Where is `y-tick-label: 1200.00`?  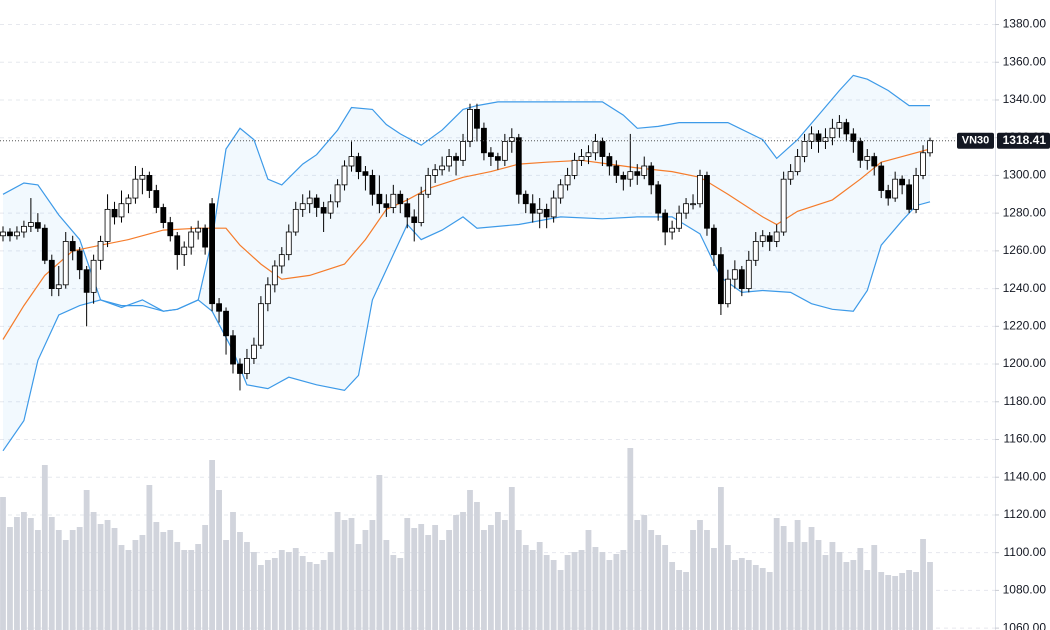
y-tick-label: 1200.00 is located at coordinates (1025, 363).